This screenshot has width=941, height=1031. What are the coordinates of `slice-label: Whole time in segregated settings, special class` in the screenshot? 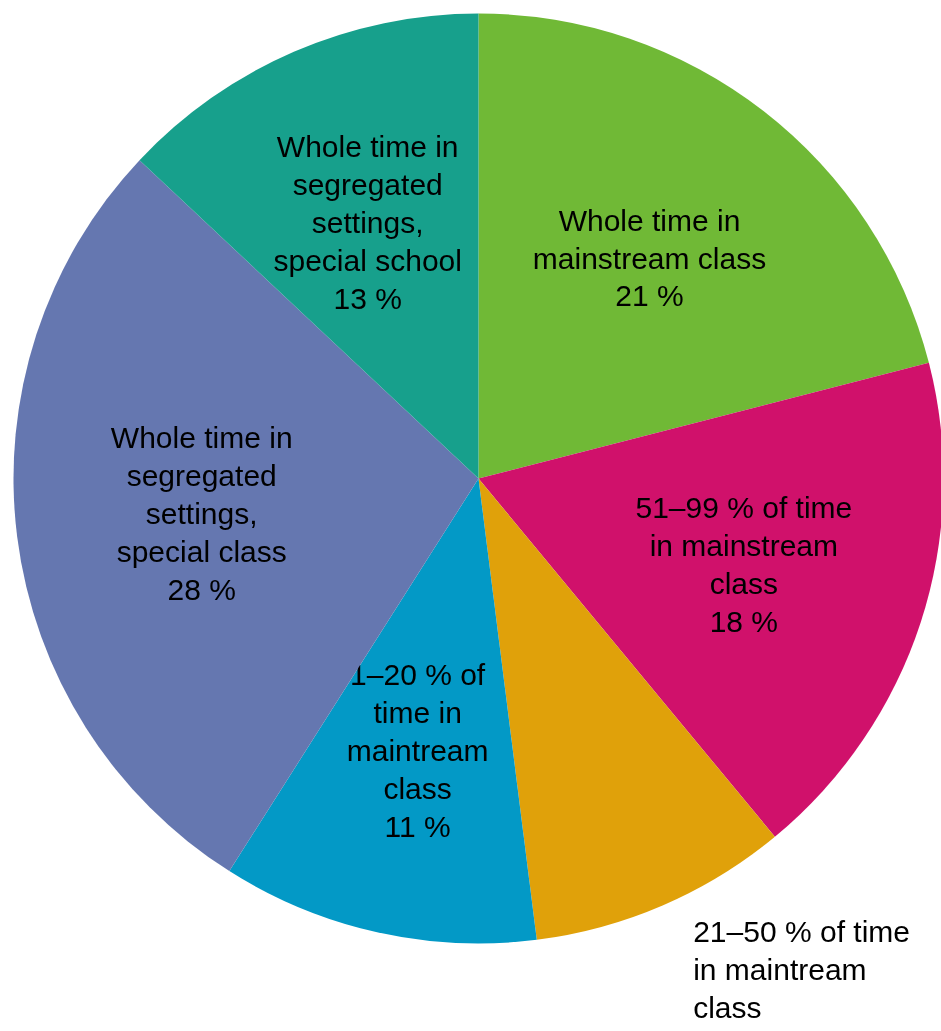 It's located at (201, 494).